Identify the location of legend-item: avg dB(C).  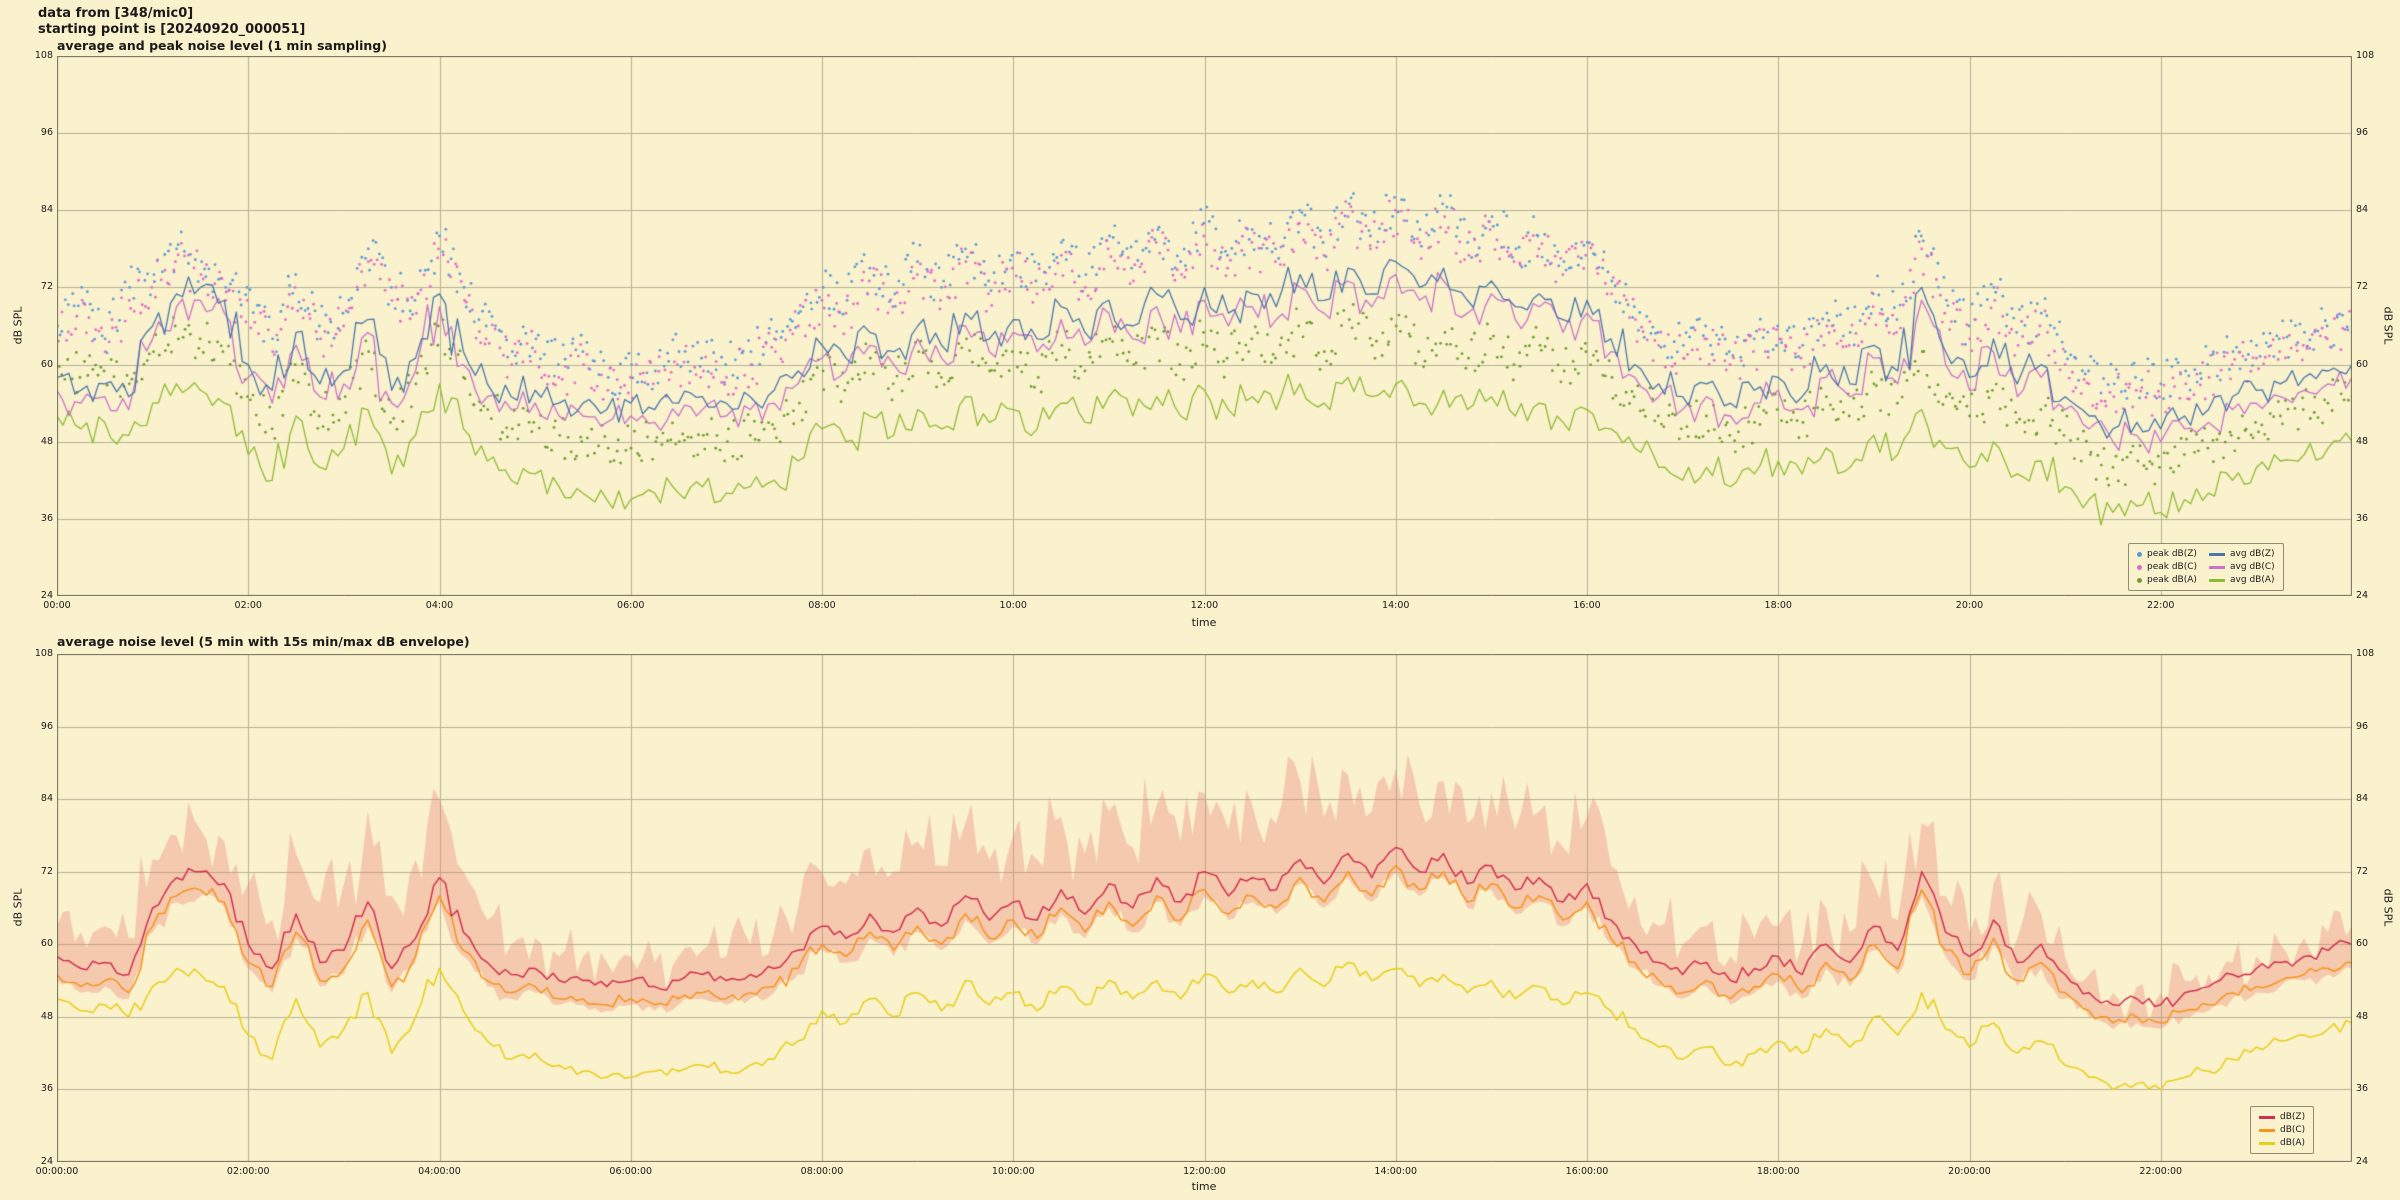
(2242, 567).